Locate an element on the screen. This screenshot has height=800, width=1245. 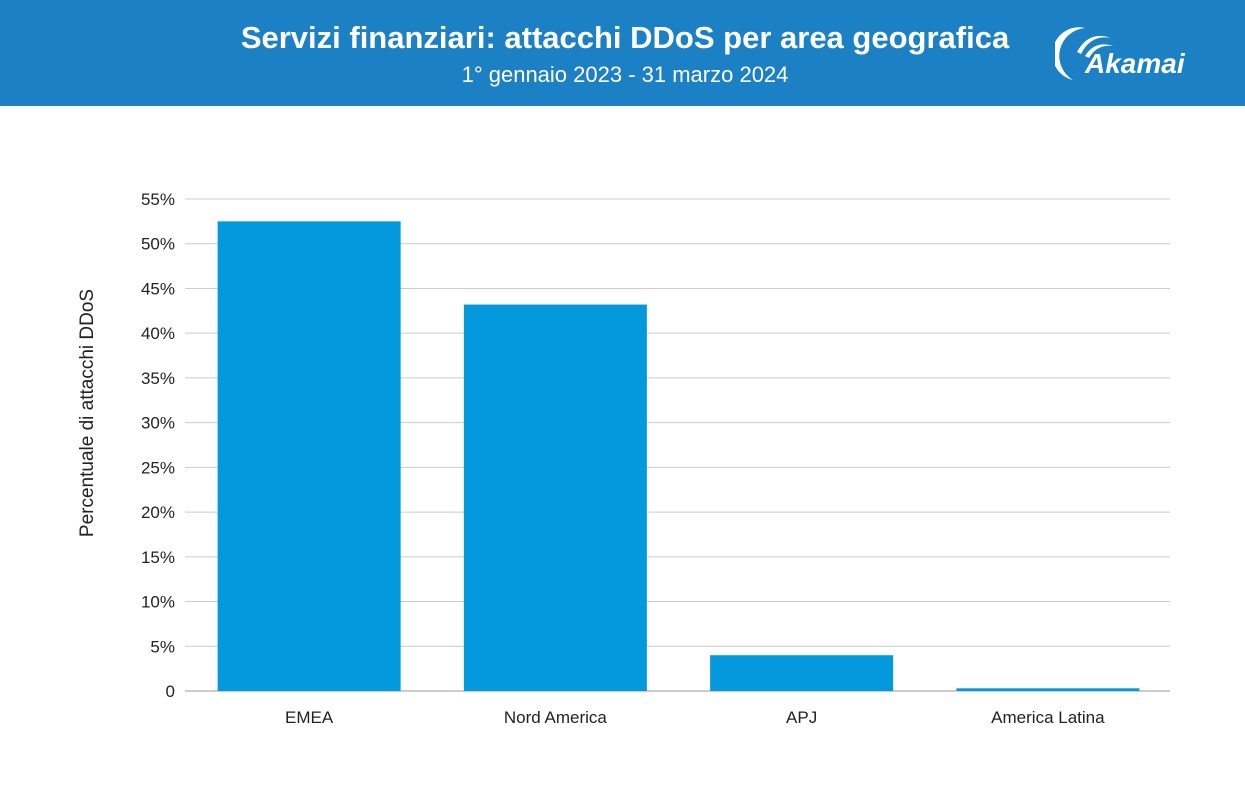
y-tick-label: 20% is located at coordinates (158, 512).